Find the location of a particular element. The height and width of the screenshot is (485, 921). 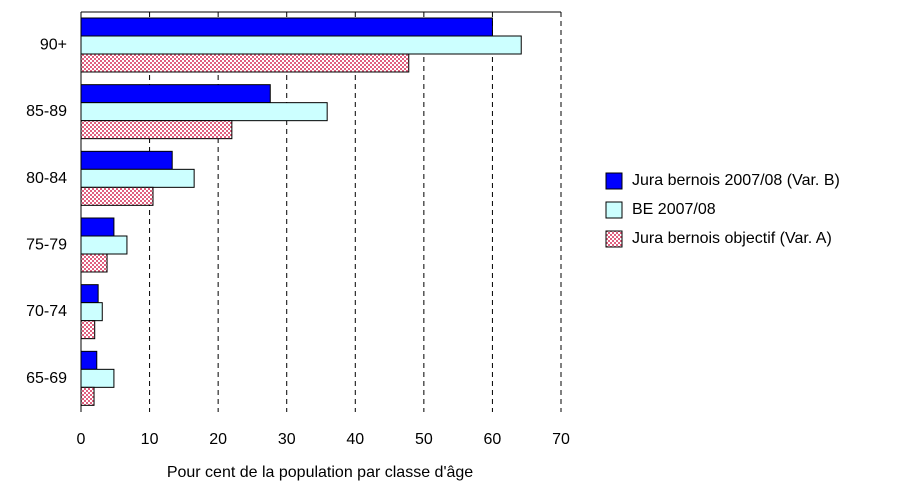

legend-label: Jura bernois objectif (Var. A) is located at coordinates (732, 238).